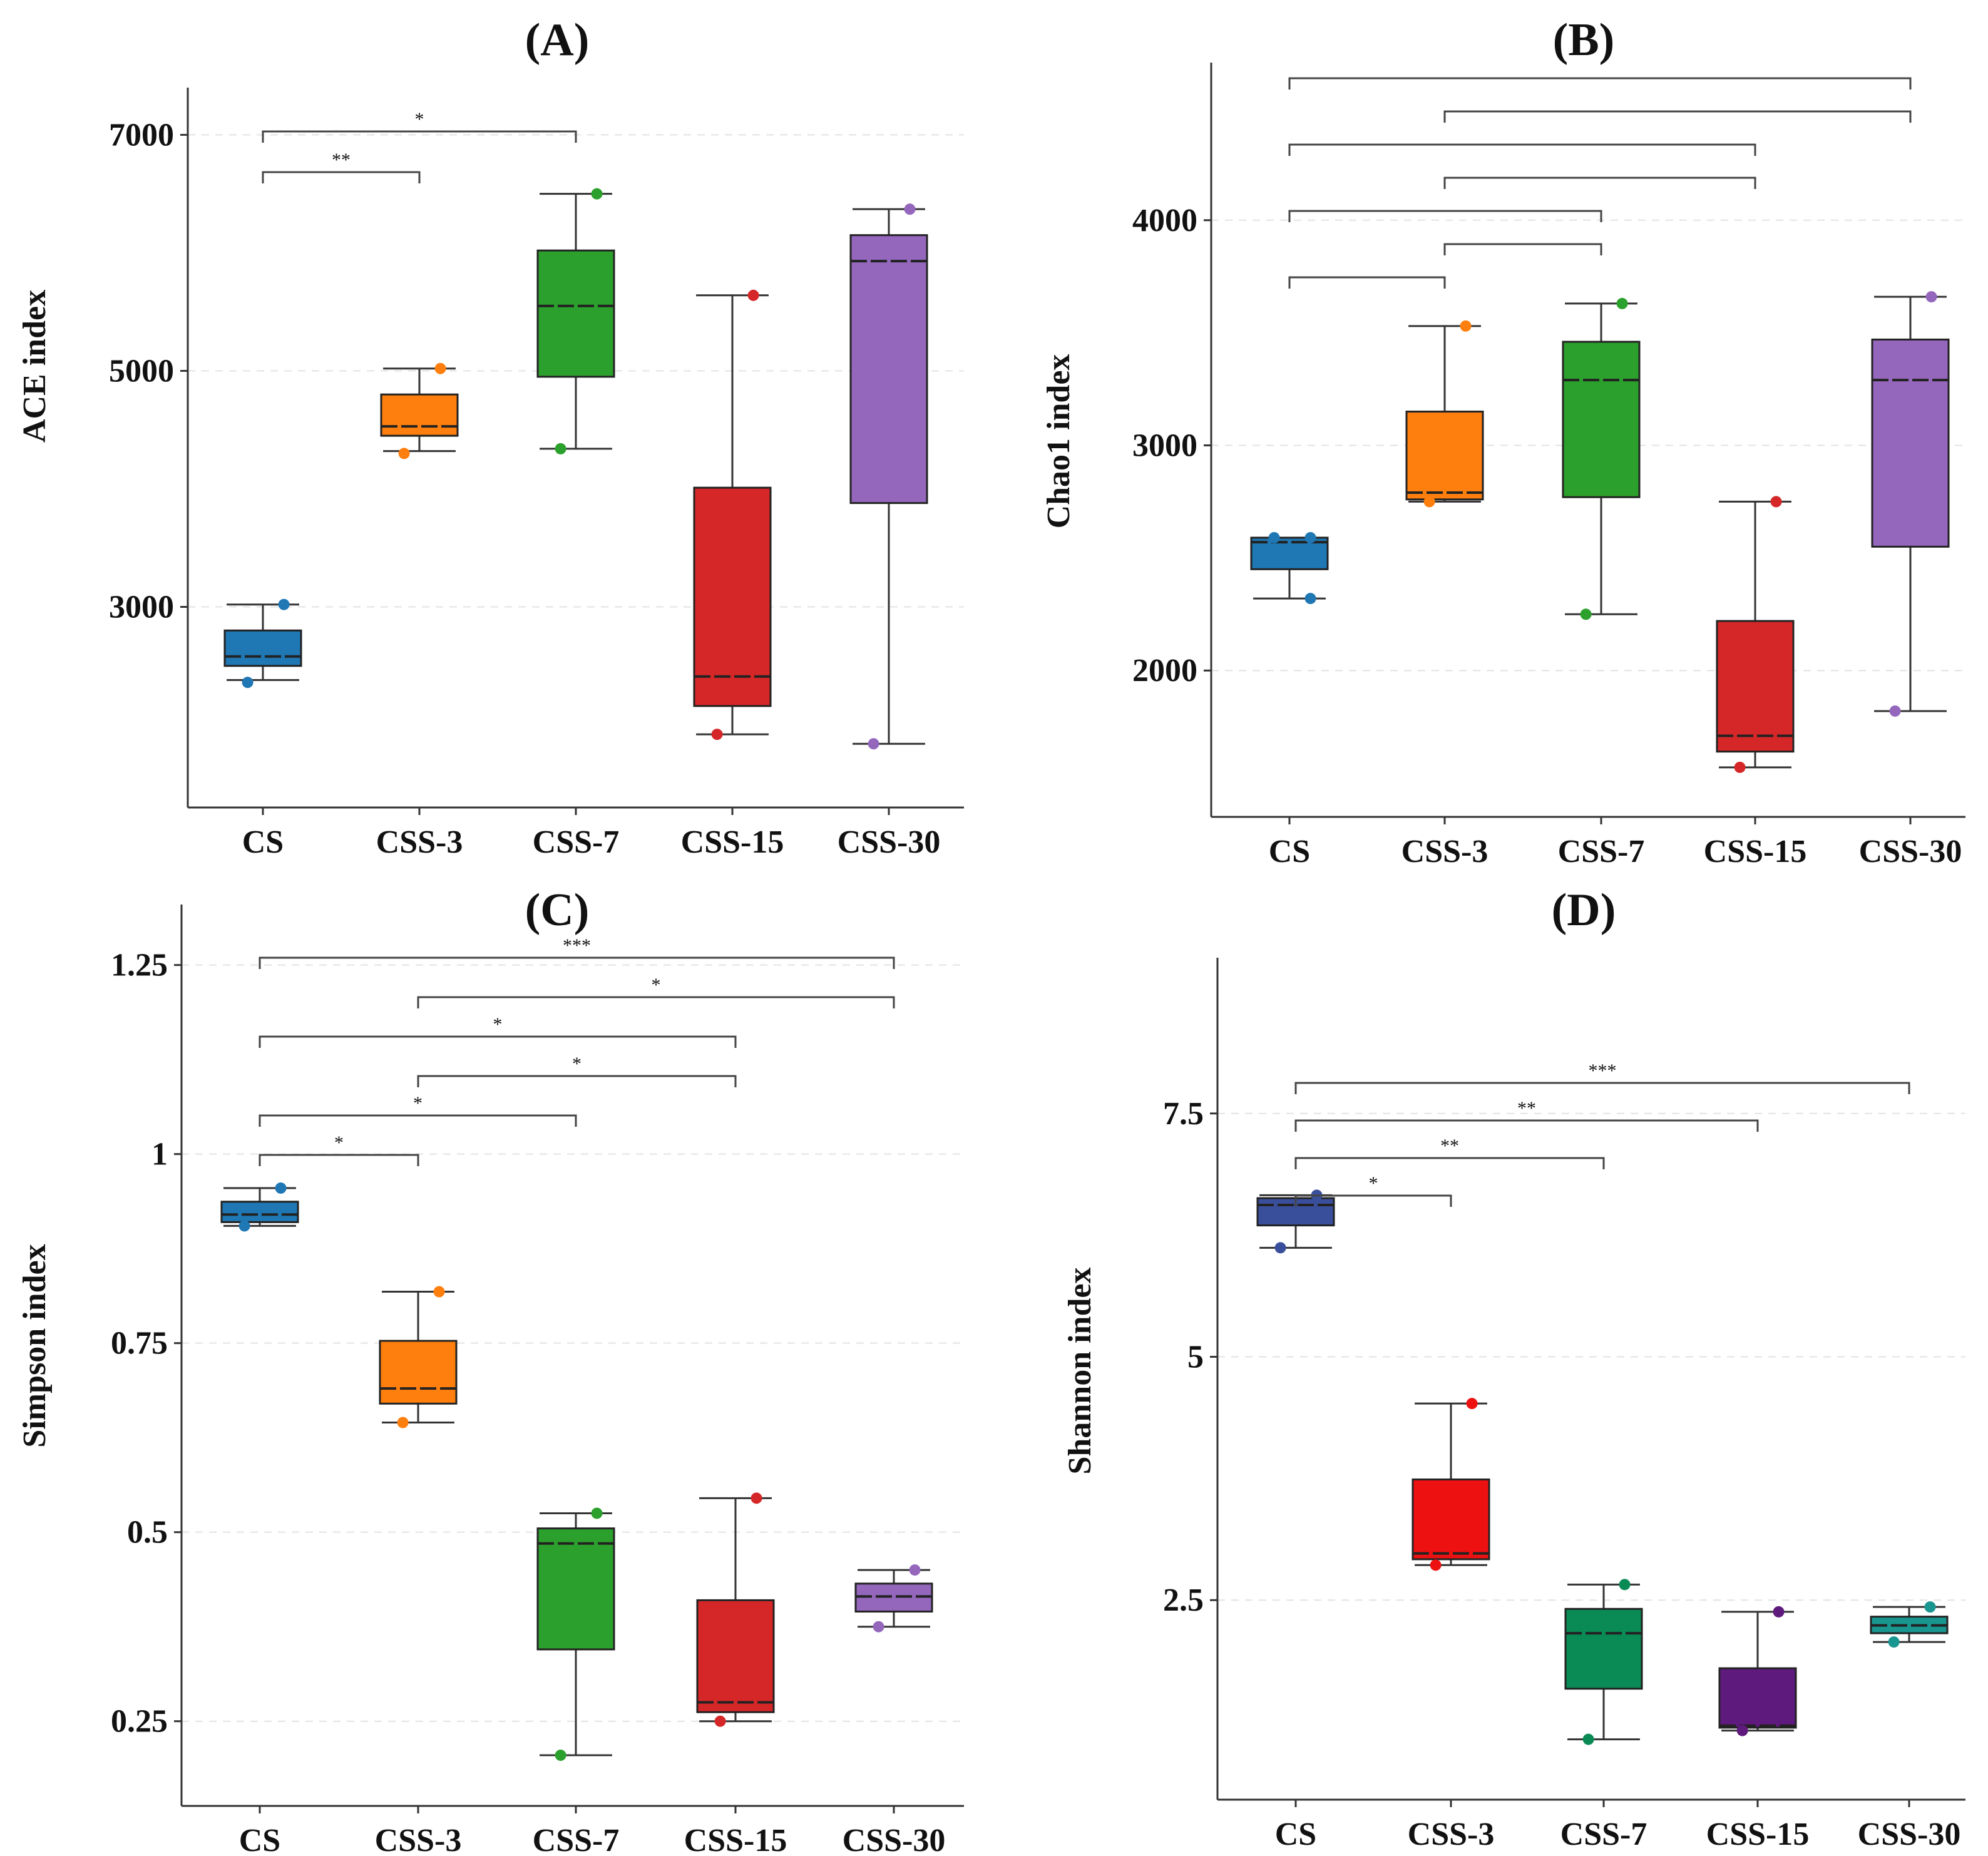  Describe the element at coordinates (1910, 852) in the screenshot. I see `panel-b-x-tick-label: CSS-30` at that location.